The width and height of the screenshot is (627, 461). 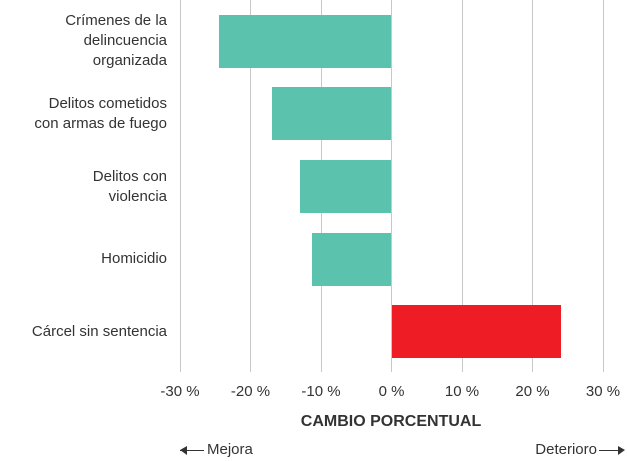 What do you see at coordinates (230, 449) in the screenshot?
I see `annotation-mejora: Mejora` at bounding box center [230, 449].